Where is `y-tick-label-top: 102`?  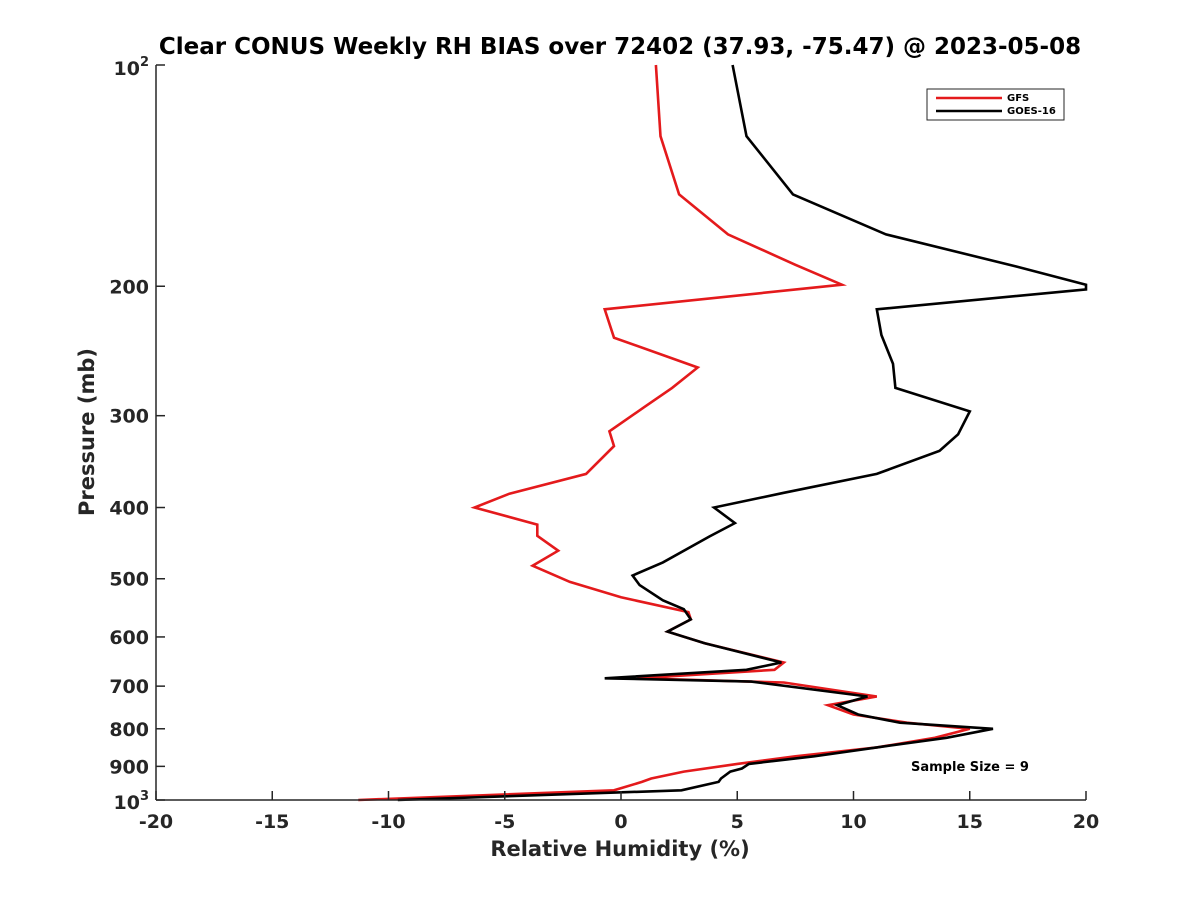
y-tick-label-top: 102 is located at coordinates (132, 67).